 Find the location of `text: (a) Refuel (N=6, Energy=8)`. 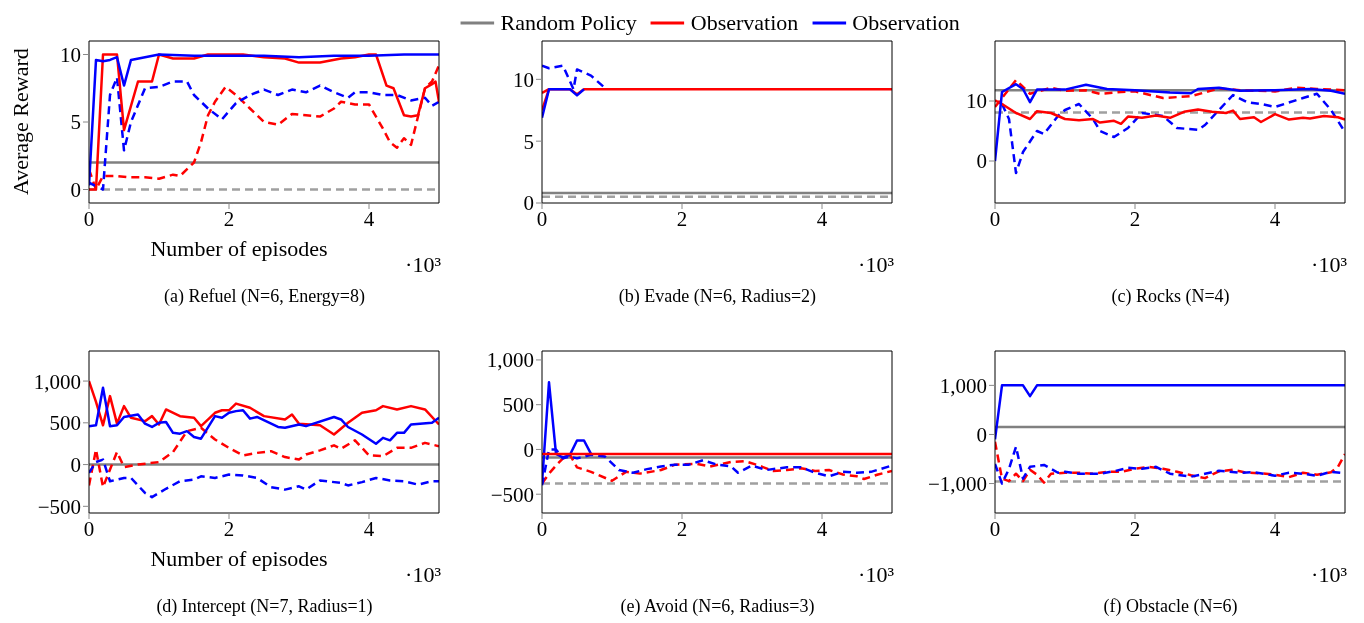

text: (a) Refuel (N=6, Energy=8) is located at coordinates (264, 296).